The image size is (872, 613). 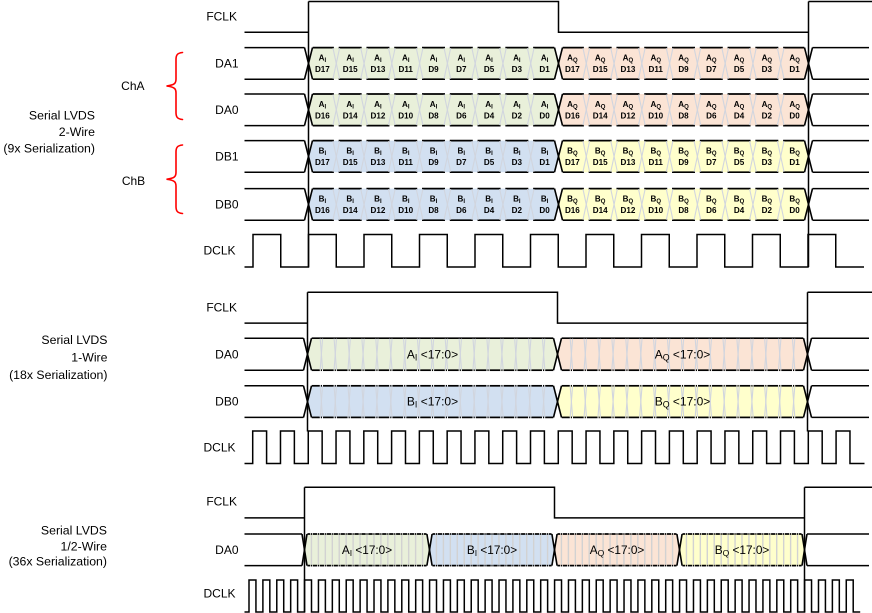 I want to click on svg-text: BI <17:0>, so click(x=492, y=550).